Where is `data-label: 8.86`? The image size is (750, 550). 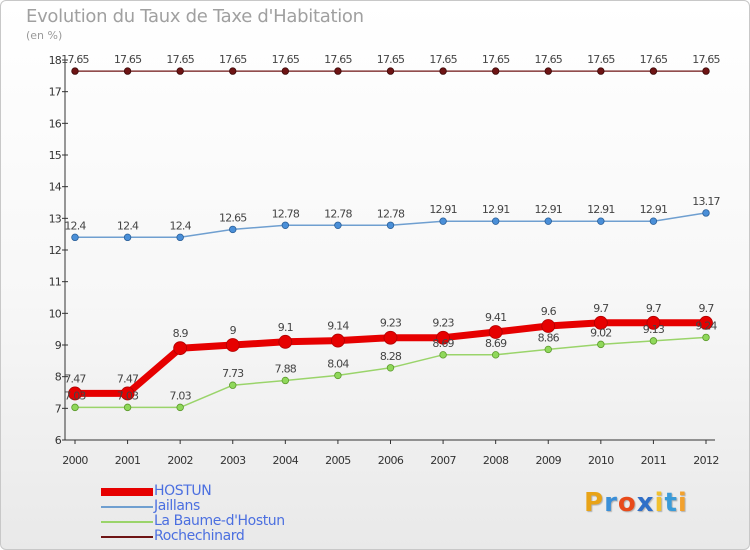
data-label: 8.86 is located at coordinates (549, 337).